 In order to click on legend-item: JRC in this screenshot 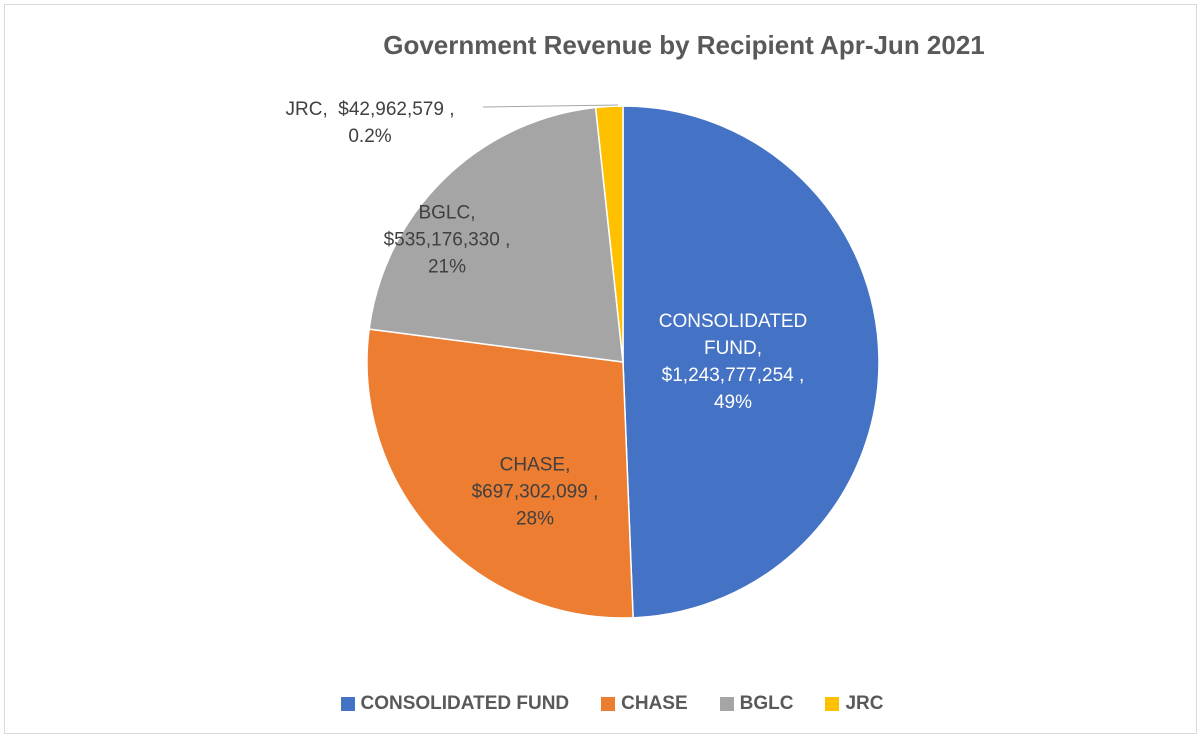, I will do `click(854, 704)`.